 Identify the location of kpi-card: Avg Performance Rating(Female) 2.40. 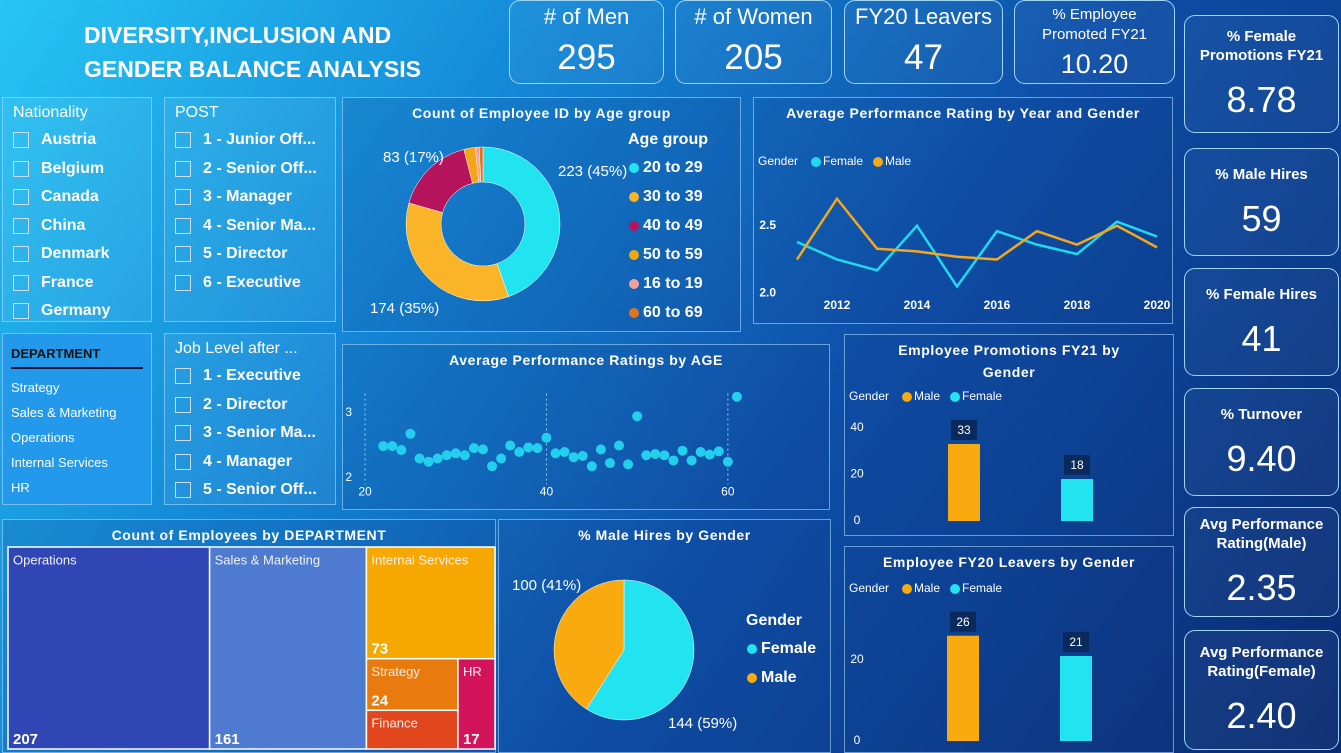
(1261, 690).